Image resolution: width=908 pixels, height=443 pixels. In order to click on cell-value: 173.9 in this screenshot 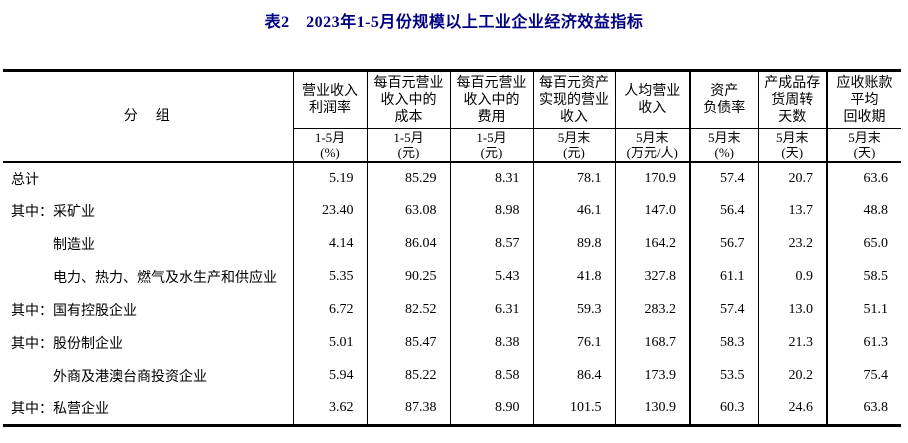, I will do `click(652, 376)`.